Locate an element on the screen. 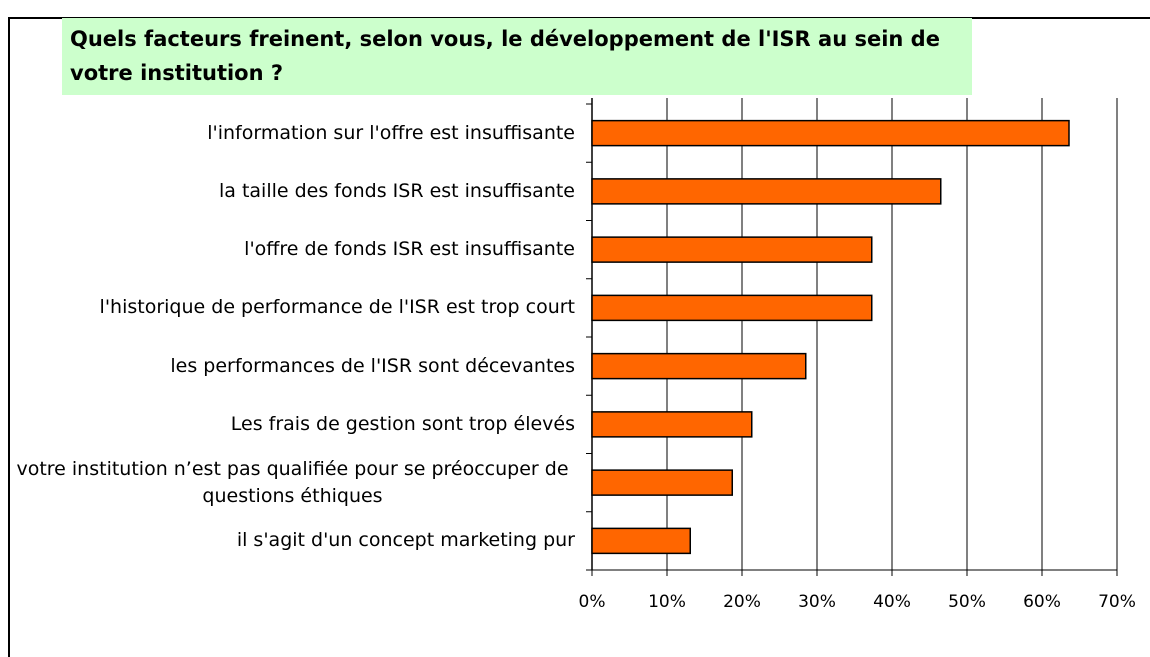  x-tick-label: 70% is located at coordinates (1117, 602).